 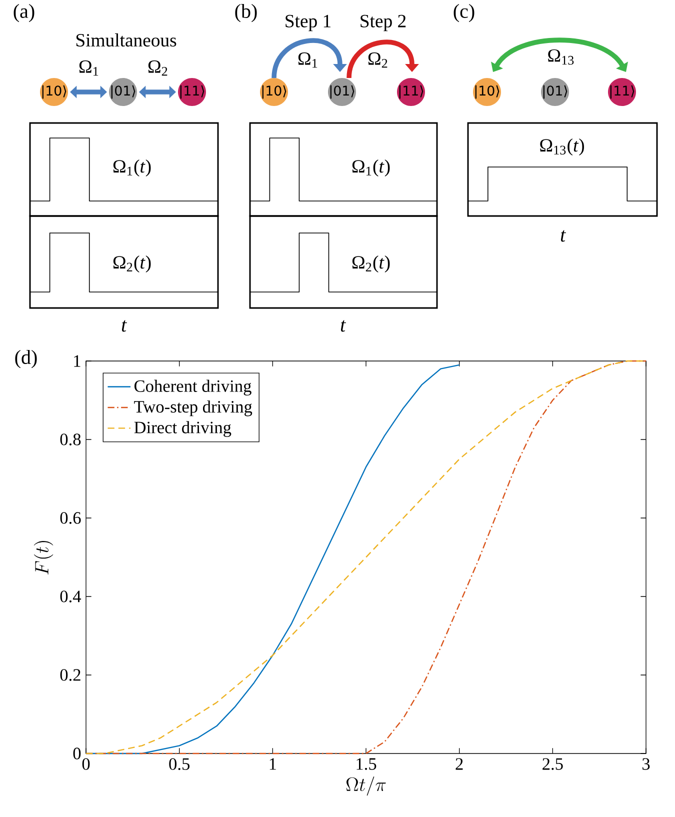 I want to click on x-tick-label: 1.5, so click(x=366, y=764).